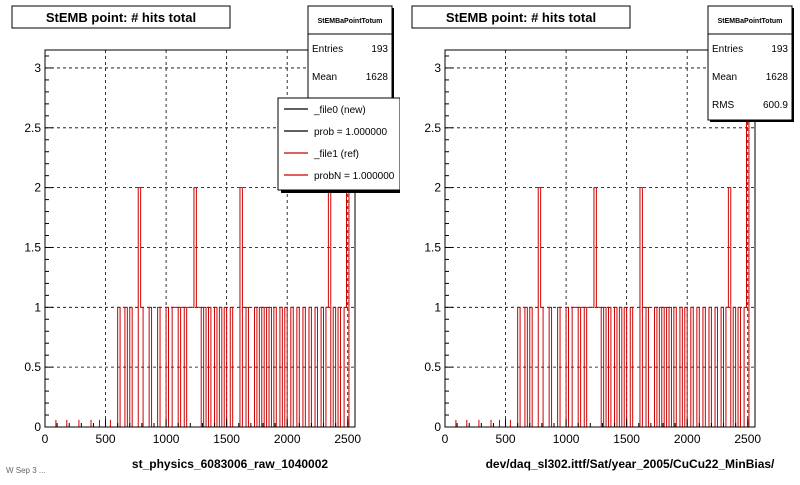 The height and width of the screenshot is (485, 800). I want to click on stats-box, so click(750, 63).